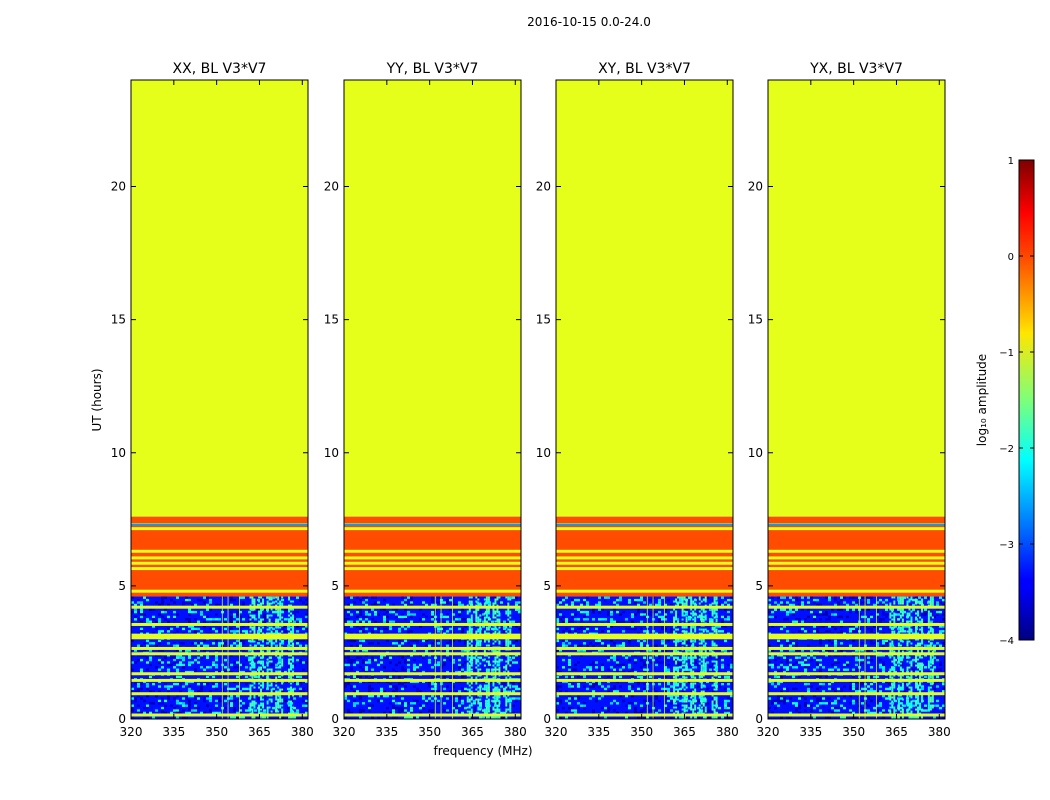  I want to click on colorbar-tick-label: −3, so click(1006, 545).